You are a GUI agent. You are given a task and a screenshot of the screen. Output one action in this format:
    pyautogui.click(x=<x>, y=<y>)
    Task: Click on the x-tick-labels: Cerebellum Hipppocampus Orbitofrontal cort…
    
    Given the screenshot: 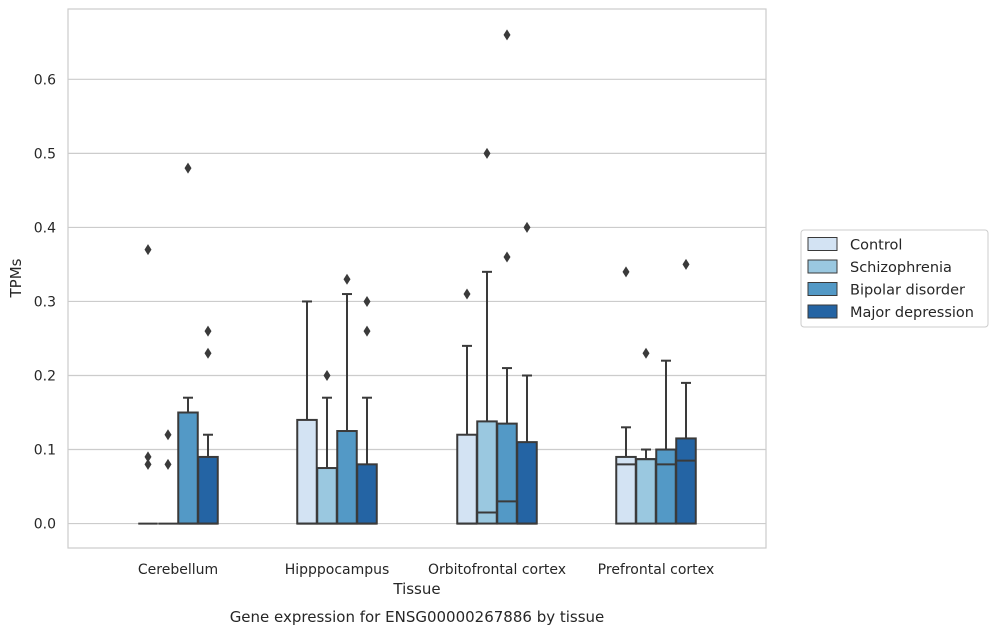 What is the action you would take?
    pyautogui.click(x=426, y=570)
    